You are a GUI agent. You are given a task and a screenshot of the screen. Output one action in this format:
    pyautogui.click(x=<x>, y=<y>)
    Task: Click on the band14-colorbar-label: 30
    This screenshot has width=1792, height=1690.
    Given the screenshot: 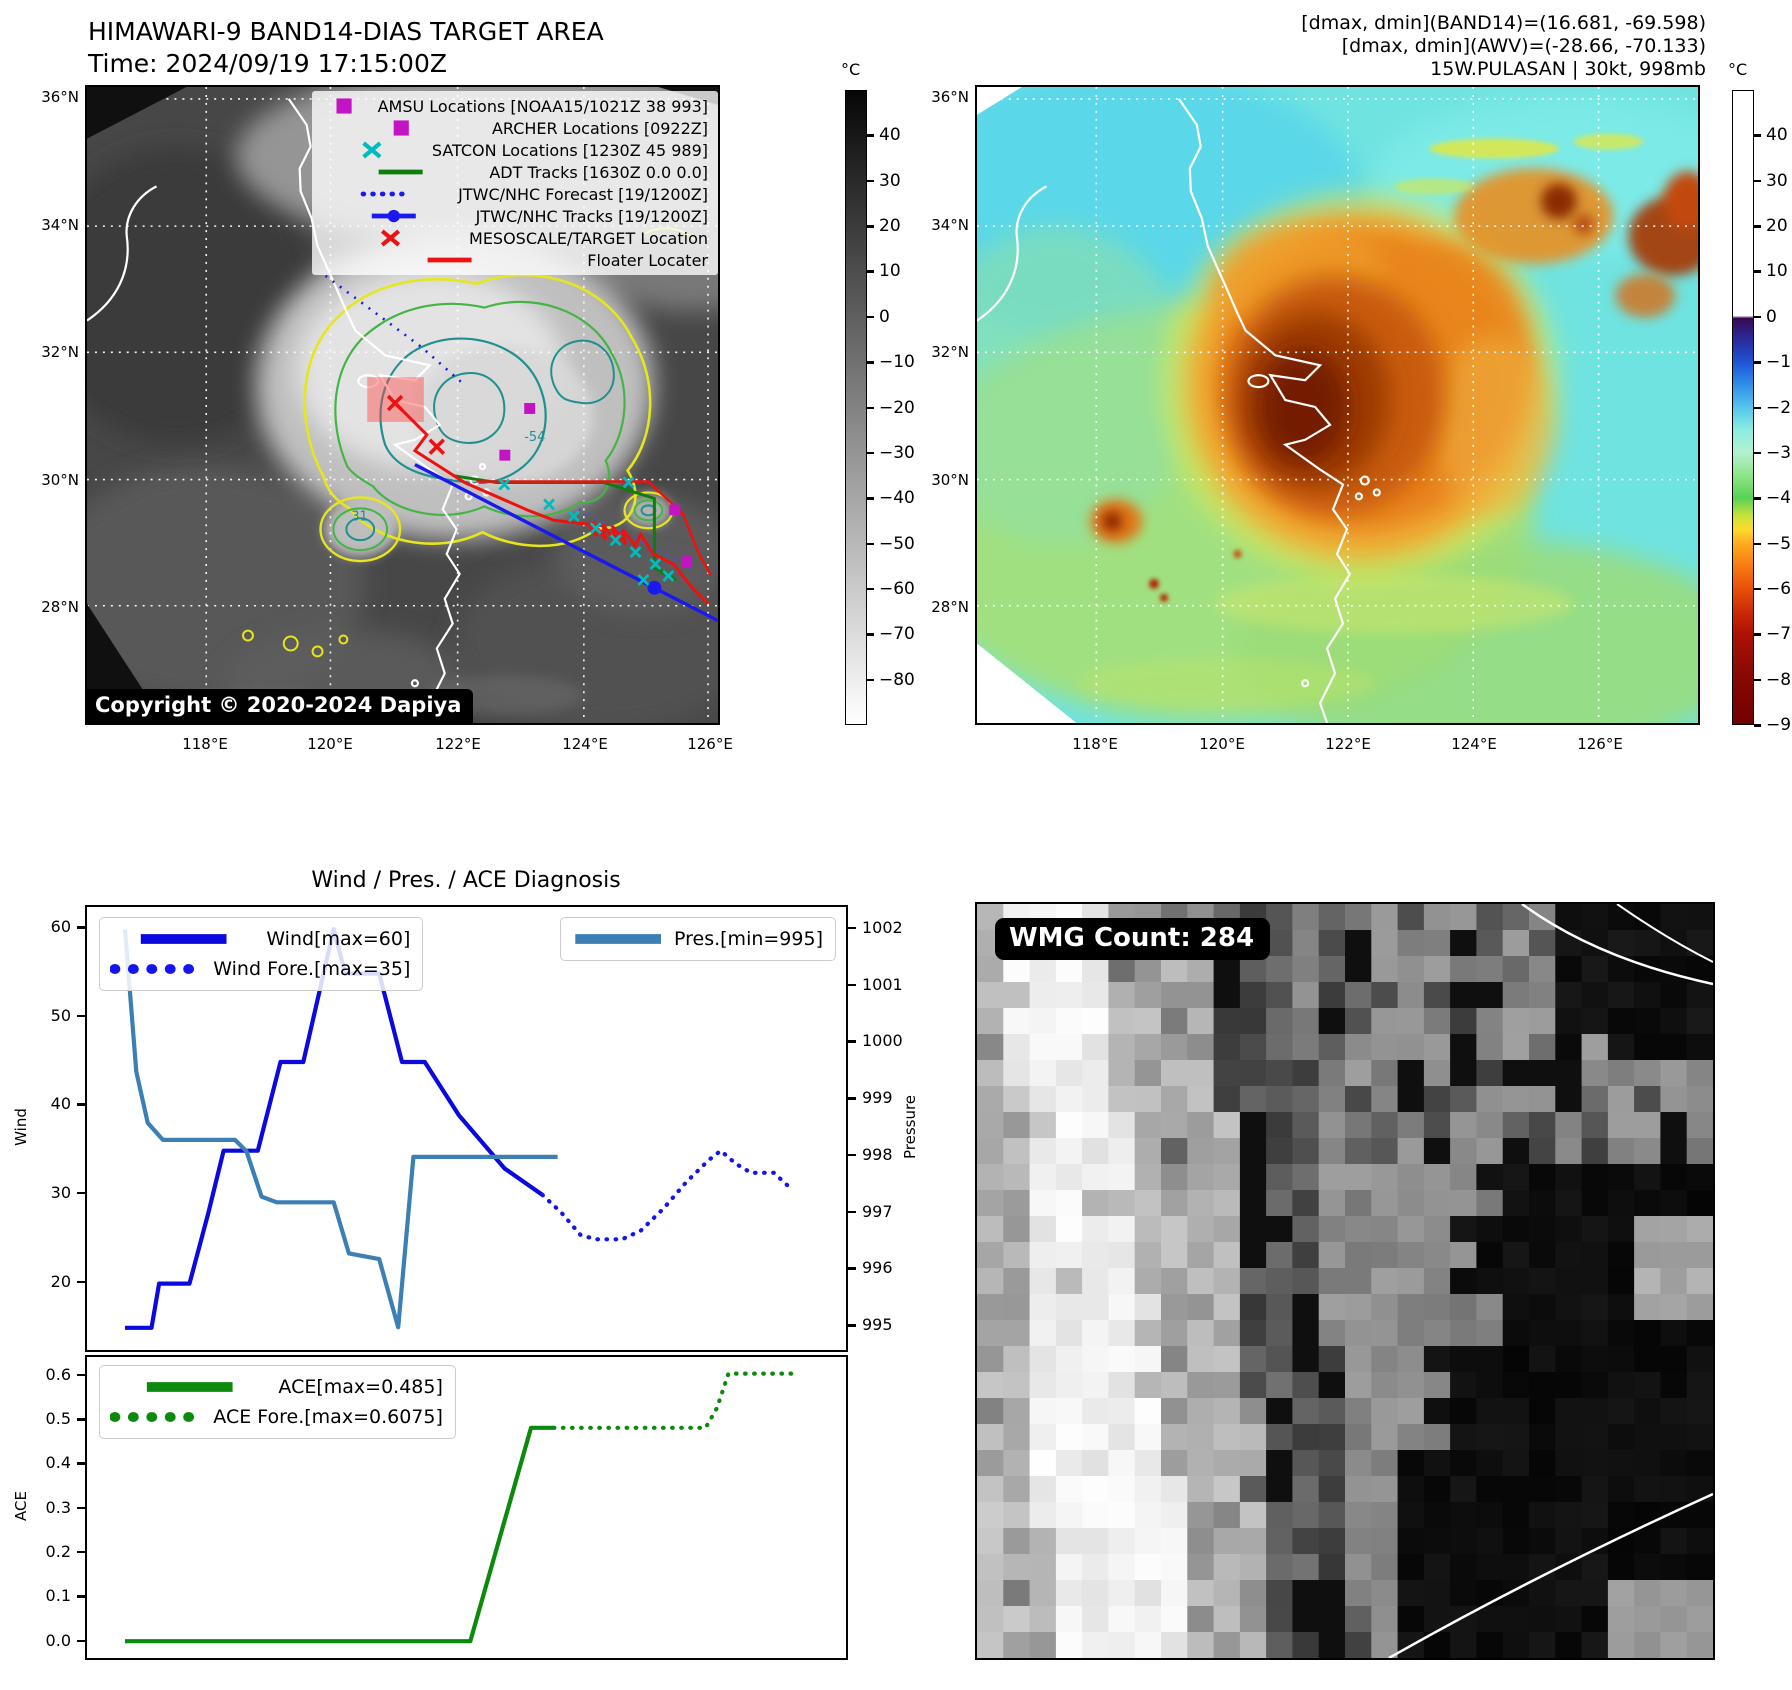 What is the action you would take?
    pyautogui.click(x=890, y=180)
    